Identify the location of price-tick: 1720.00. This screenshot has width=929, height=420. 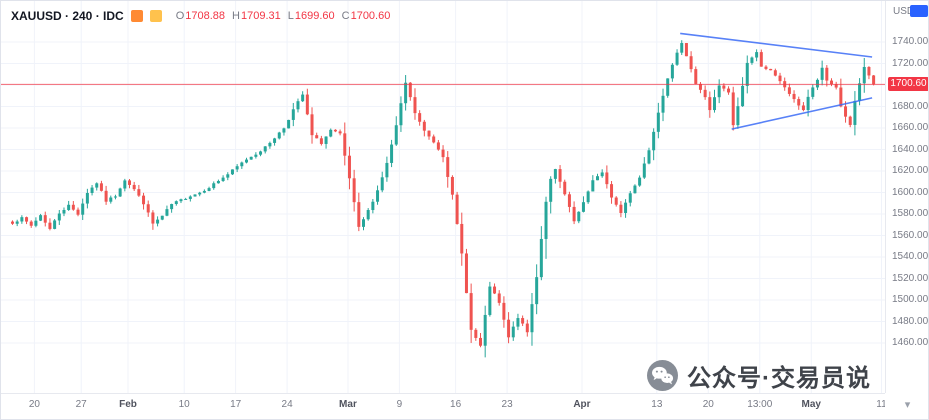
(910, 63).